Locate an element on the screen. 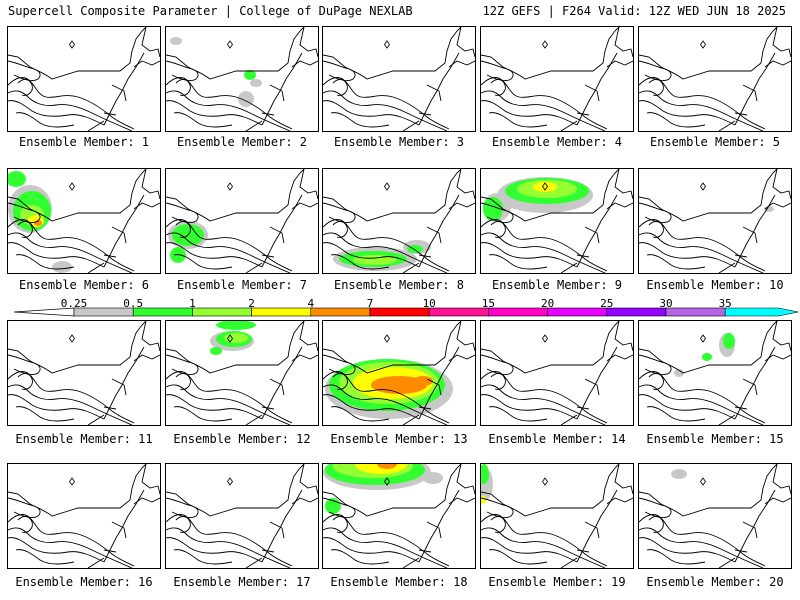 The height and width of the screenshot is (600, 800). ensemble-member-caption: Ensemble Member: 19 is located at coordinates (557, 582).